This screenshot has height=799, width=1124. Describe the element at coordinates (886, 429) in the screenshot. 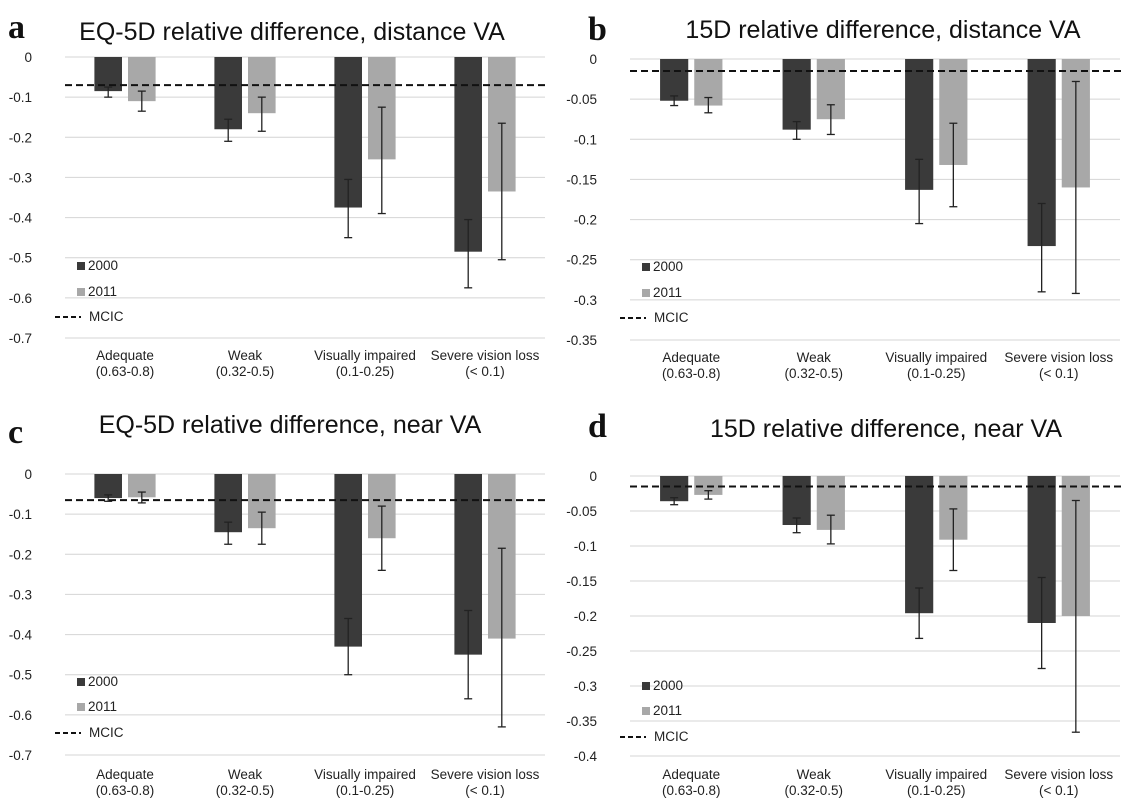

I see `chart-title: 15D relative difference, near VA` at that location.